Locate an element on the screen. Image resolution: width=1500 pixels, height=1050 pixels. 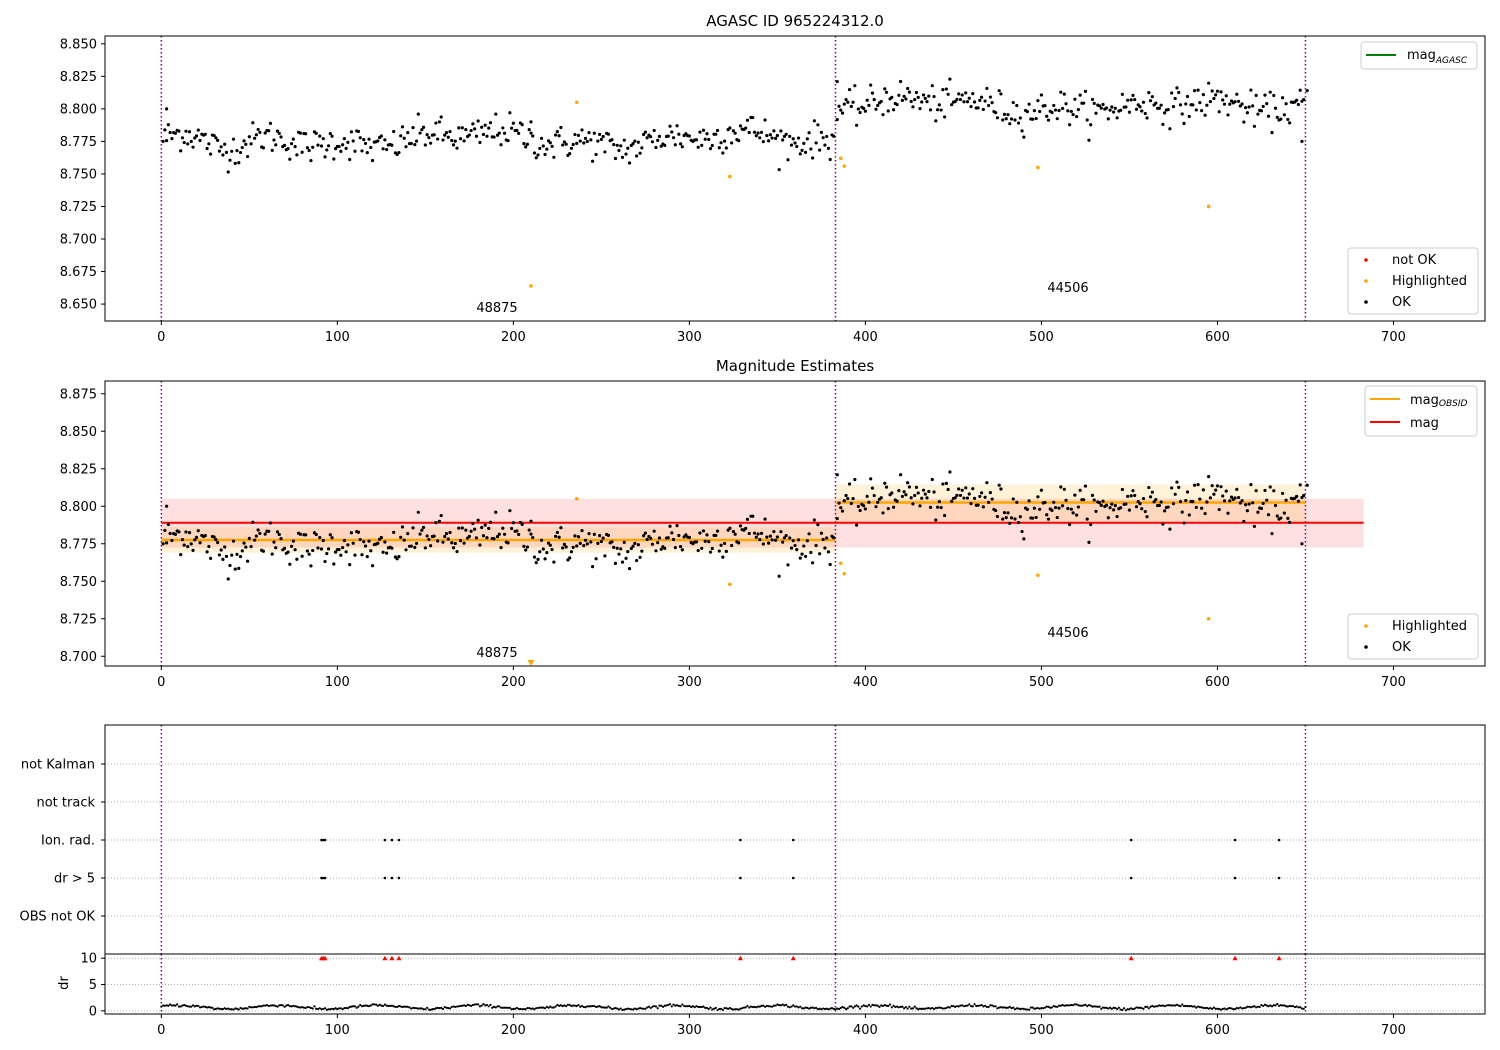
highlighted-point is located at coordinates (730, 176).